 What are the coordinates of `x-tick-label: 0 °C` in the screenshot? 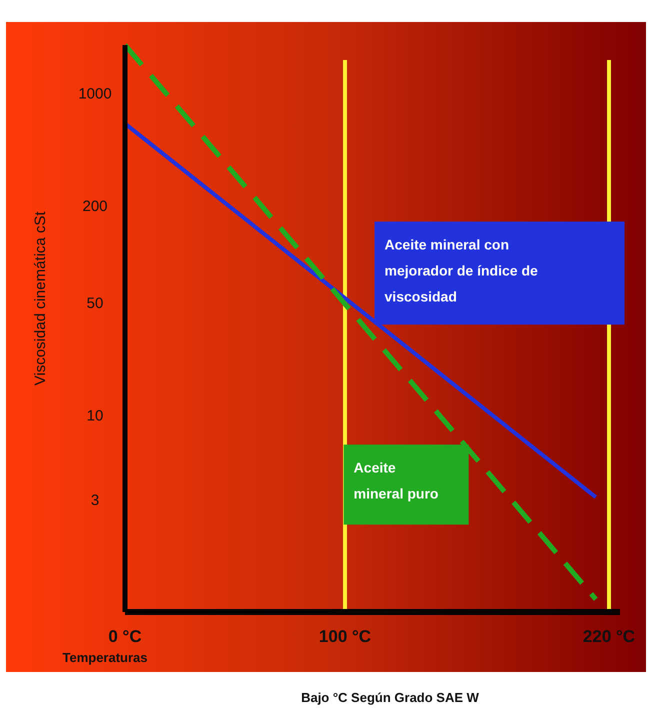 It's located at (125, 636).